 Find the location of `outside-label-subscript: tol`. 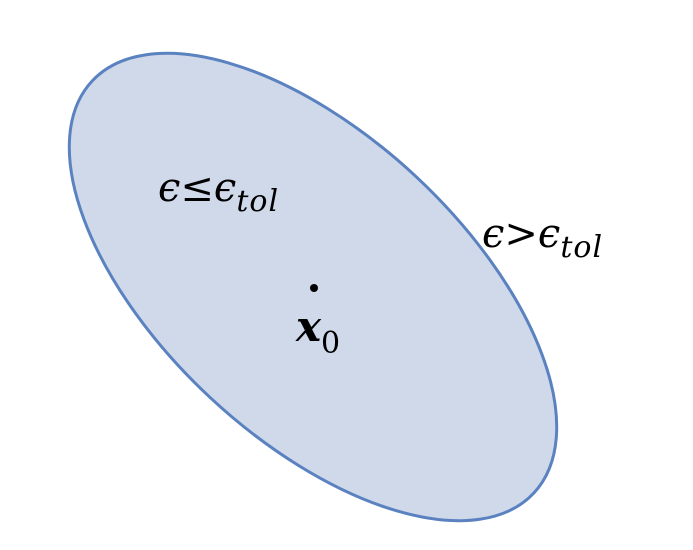

outside-label-subscript: tol is located at coordinates (582, 247).